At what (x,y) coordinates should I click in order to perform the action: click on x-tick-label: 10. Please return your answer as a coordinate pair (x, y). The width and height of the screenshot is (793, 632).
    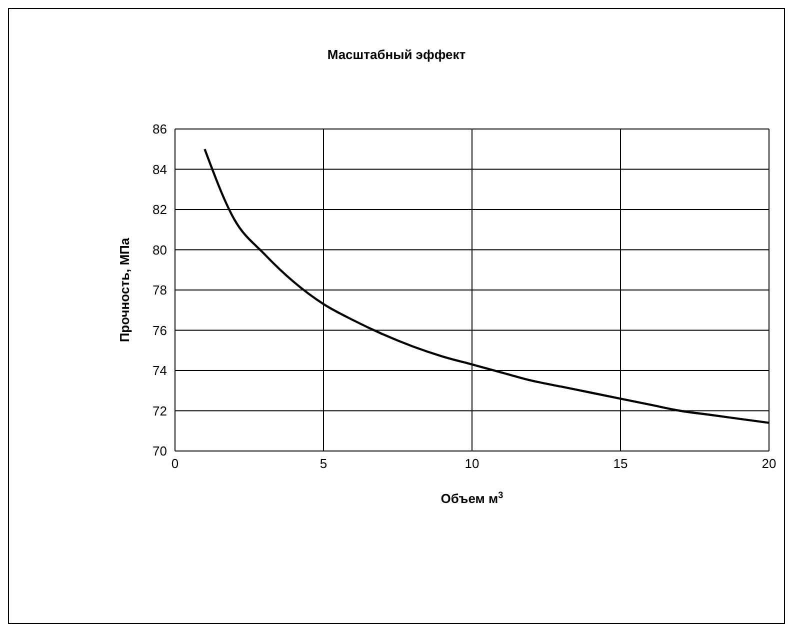
    Looking at the image, I should click on (472, 464).